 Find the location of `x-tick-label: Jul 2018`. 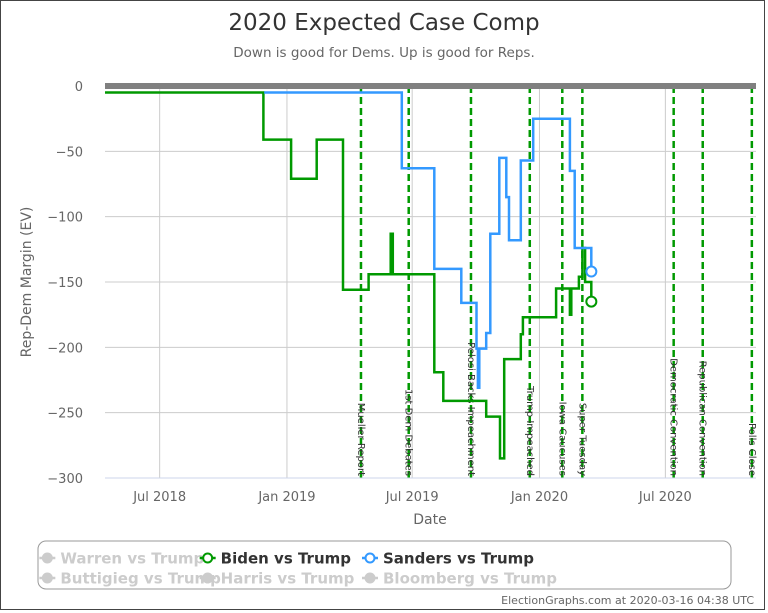

x-tick-label: Jul 2018 is located at coordinates (159, 497).